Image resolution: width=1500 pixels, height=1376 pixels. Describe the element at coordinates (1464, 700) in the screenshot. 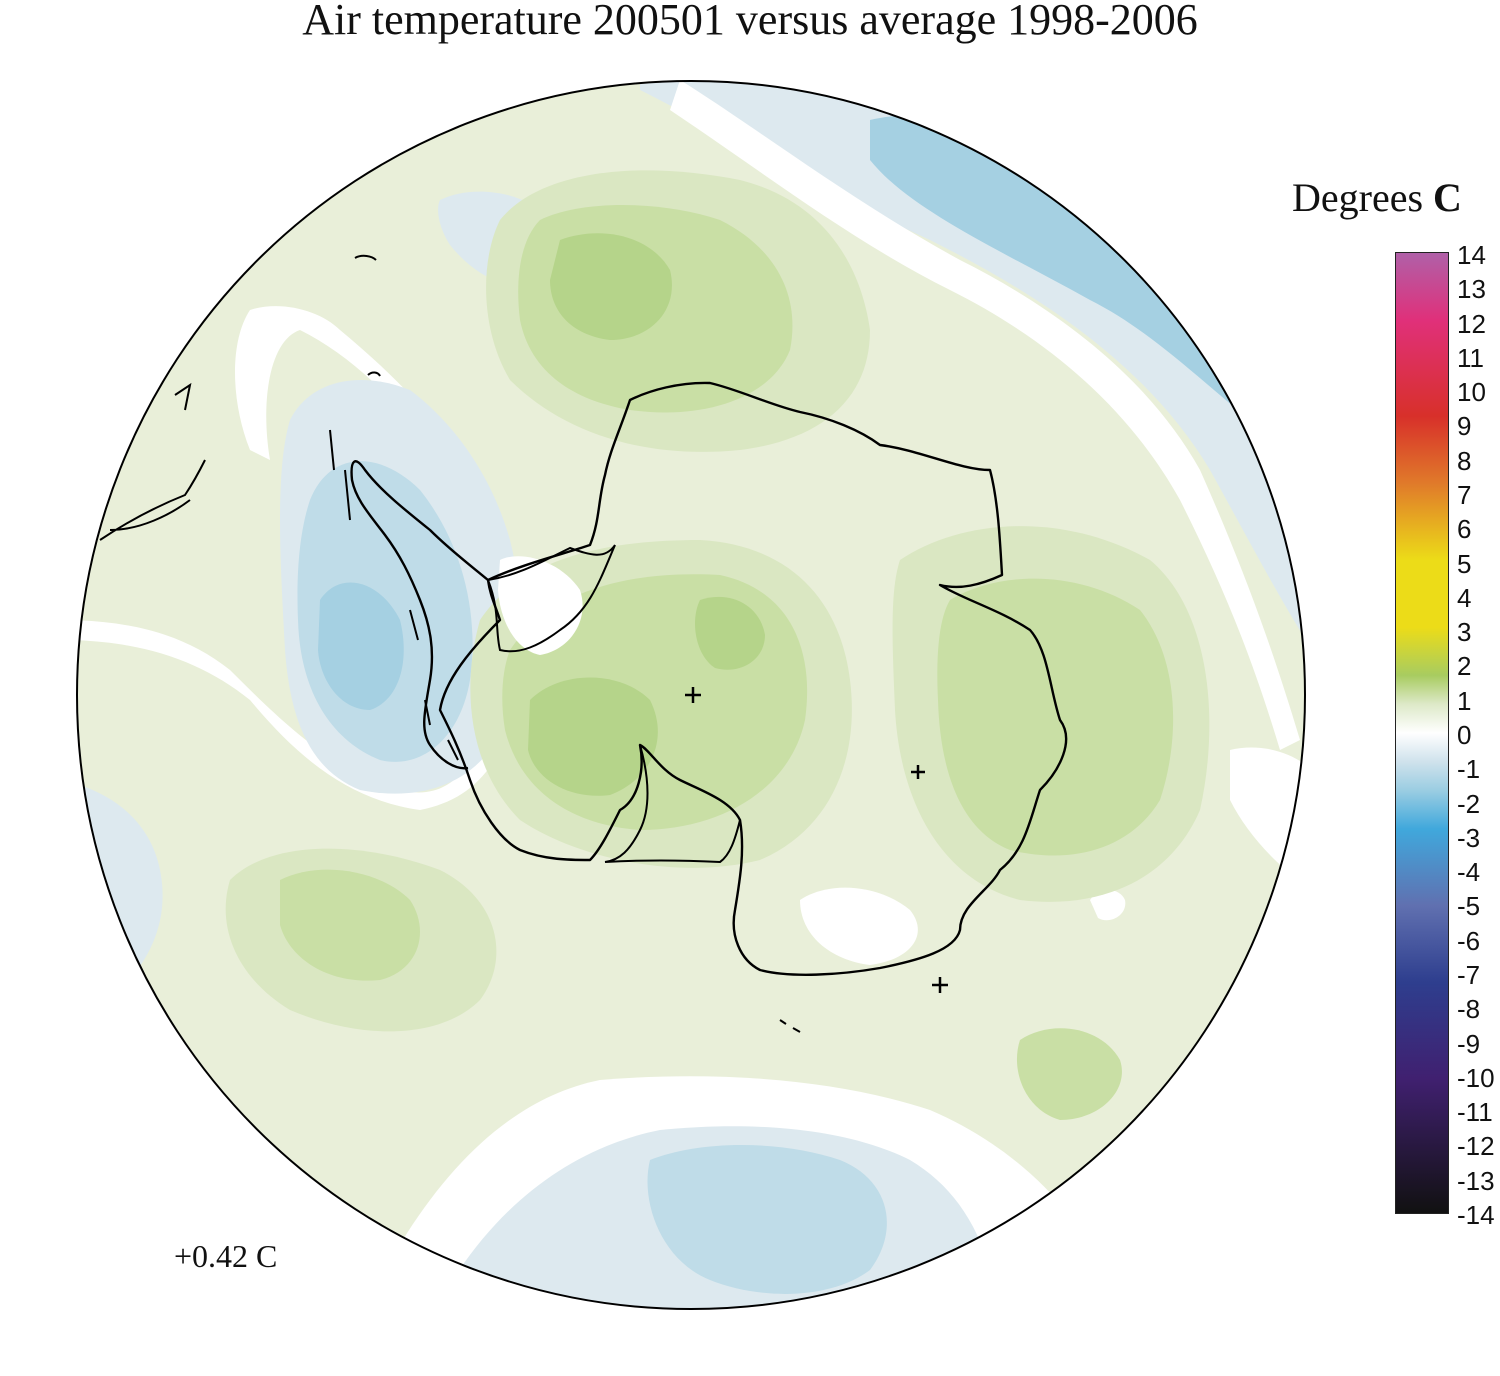

I see `legend-tick-label: 1` at that location.